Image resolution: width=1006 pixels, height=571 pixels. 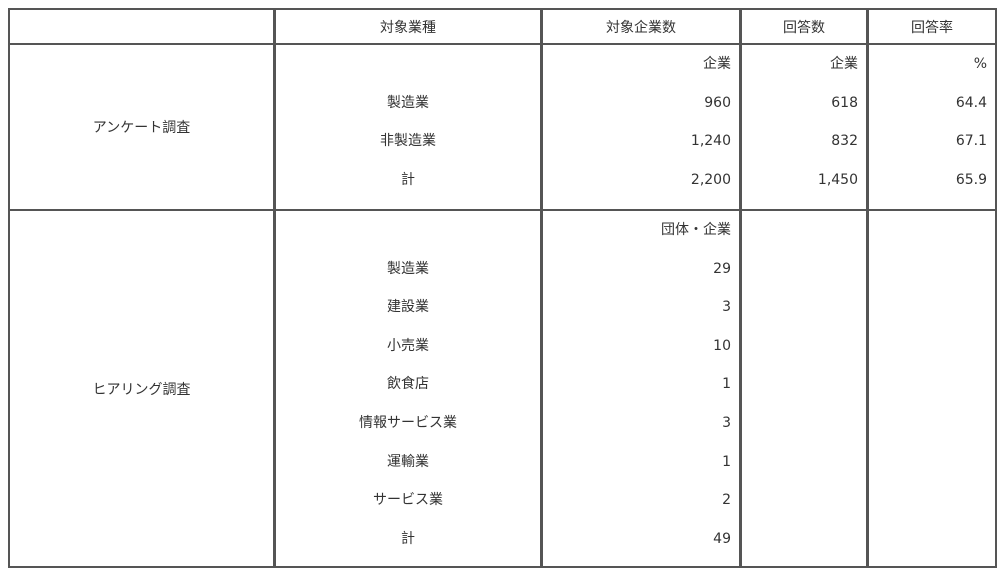 I want to click on companies-value: 1,240, so click(x=710, y=141).